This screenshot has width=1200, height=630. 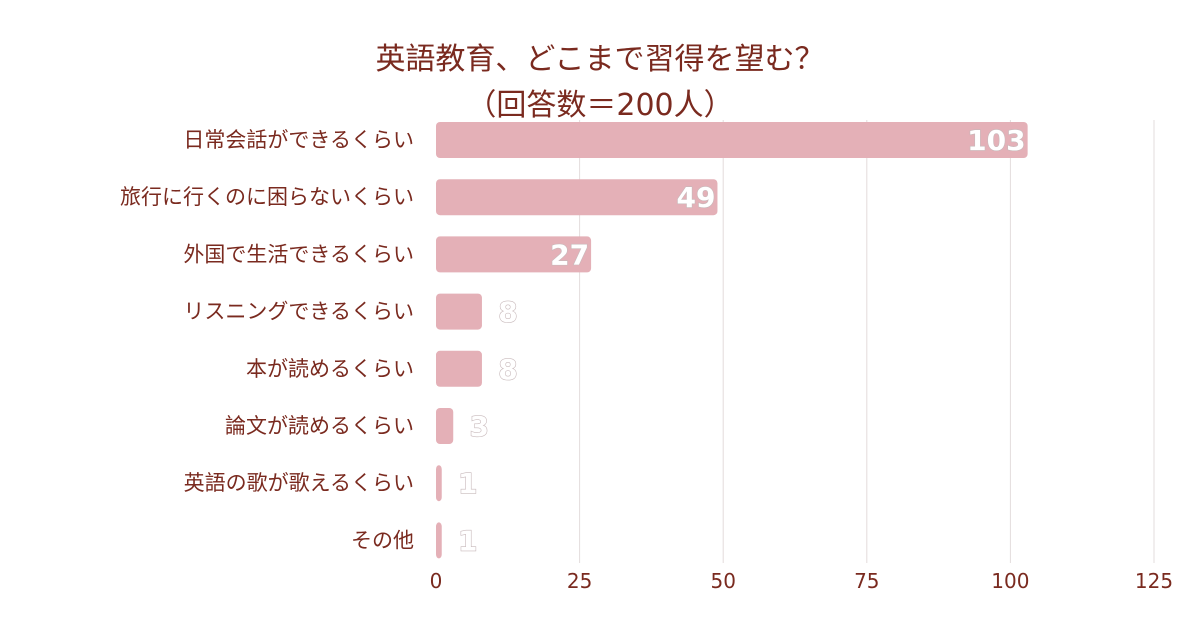 What do you see at coordinates (695, 197) in the screenshot?
I see `data-label: 49` at bounding box center [695, 197].